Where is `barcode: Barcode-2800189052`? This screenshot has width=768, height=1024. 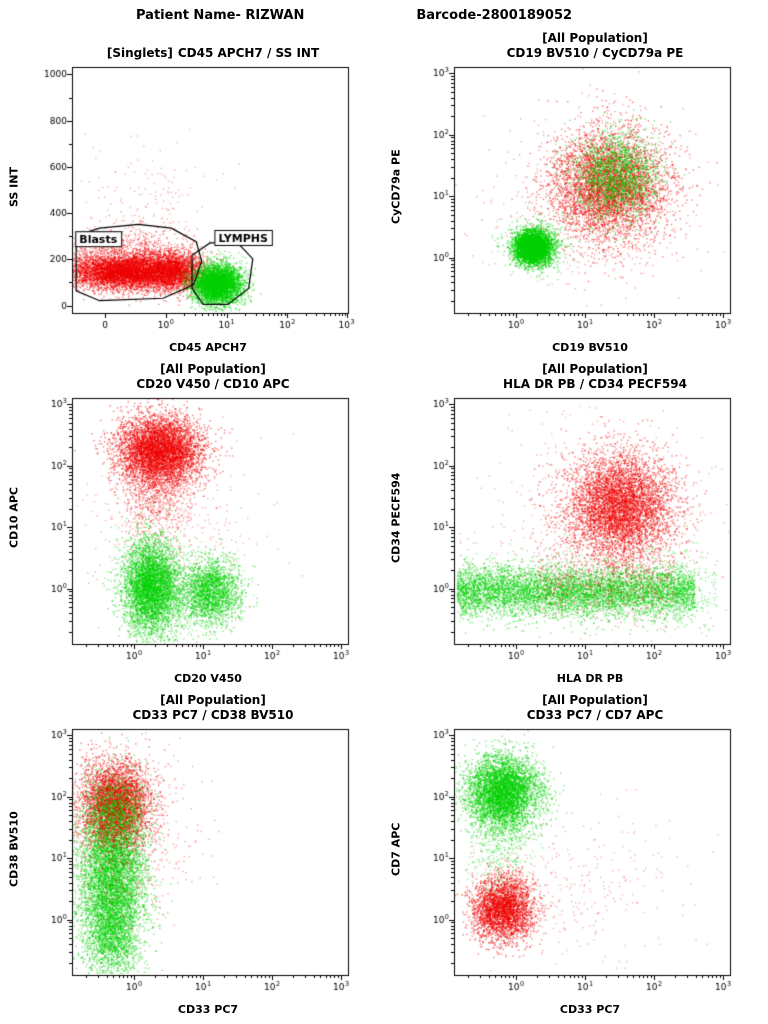 barcode: Barcode-2800189052 is located at coordinates (494, 15).